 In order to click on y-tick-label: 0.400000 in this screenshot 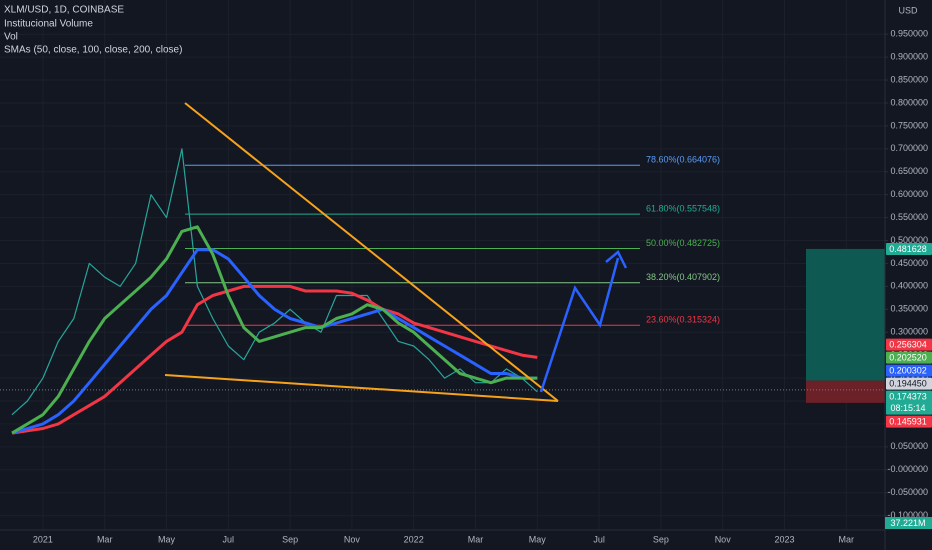, I will do `click(909, 286)`.